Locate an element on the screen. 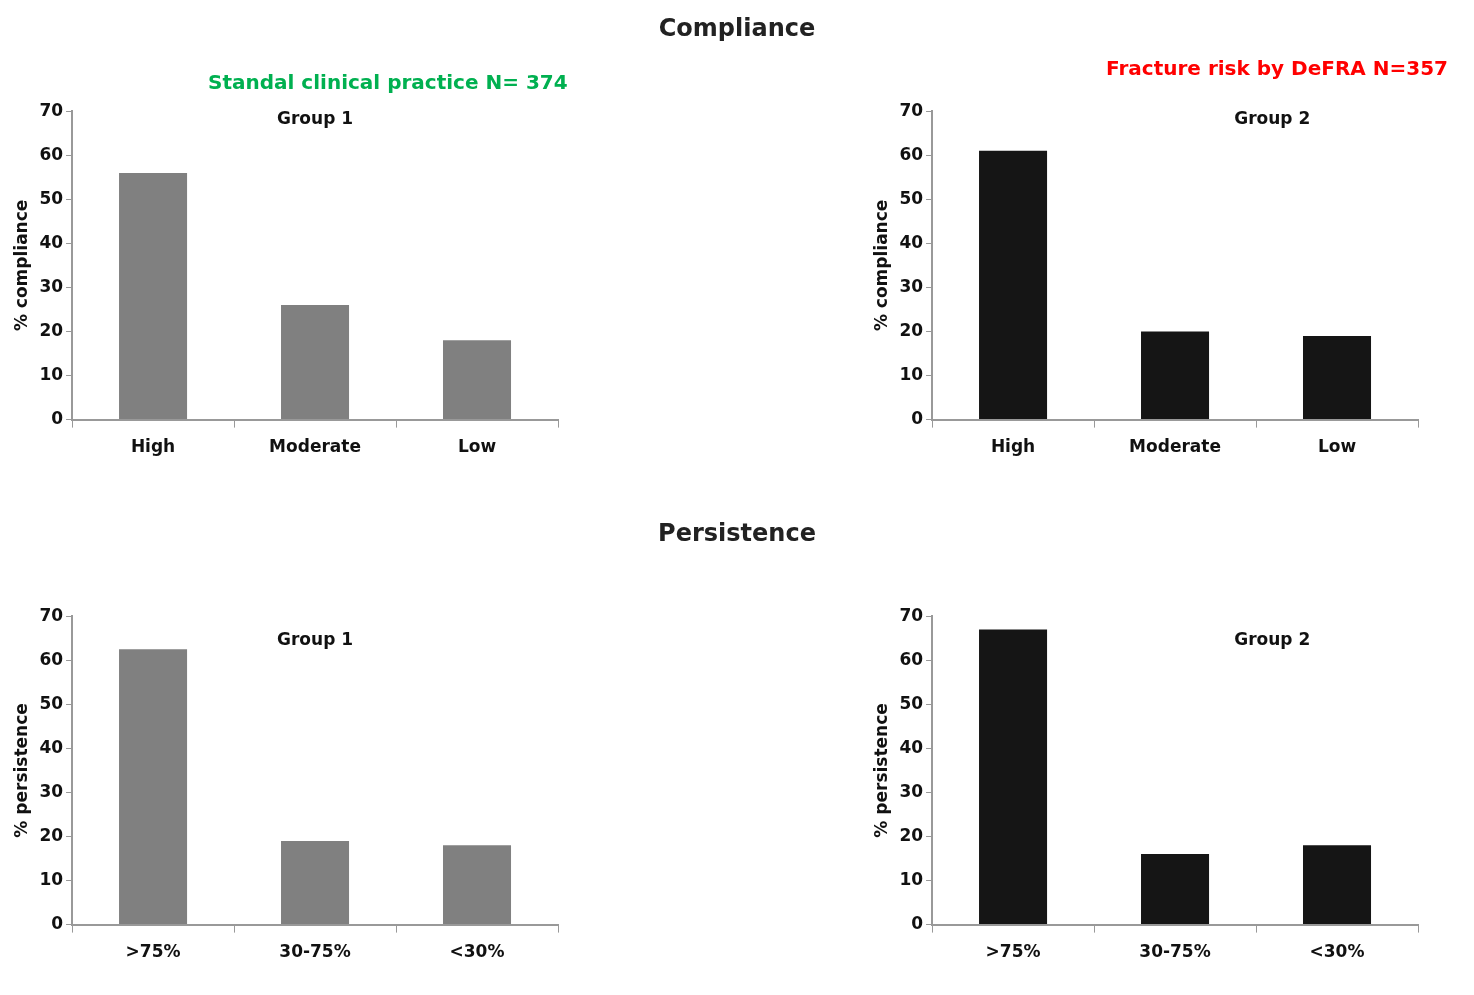 The height and width of the screenshot is (995, 1474). chart-subtitle: Fracture risk by DeFRA N=357 is located at coordinates (1277, 68).